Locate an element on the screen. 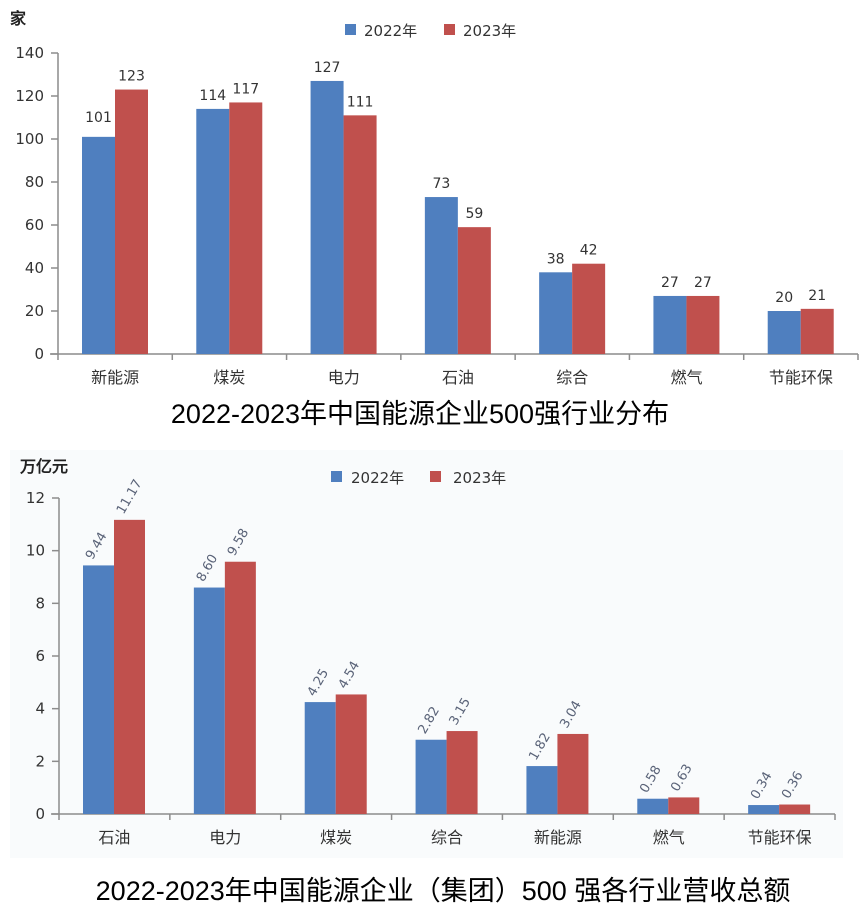 This screenshot has width=860, height=913. chart1-legend-swatch-2023 is located at coordinates (449, 29).